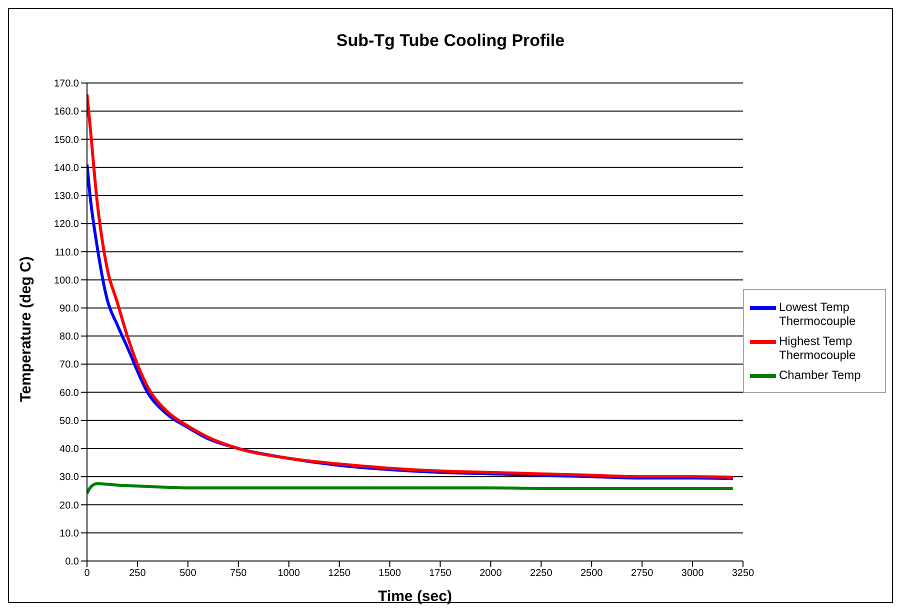 Image resolution: width=901 pixels, height=611 pixels. I want to click on y-tick-label: 120.0, so click(67, 224).